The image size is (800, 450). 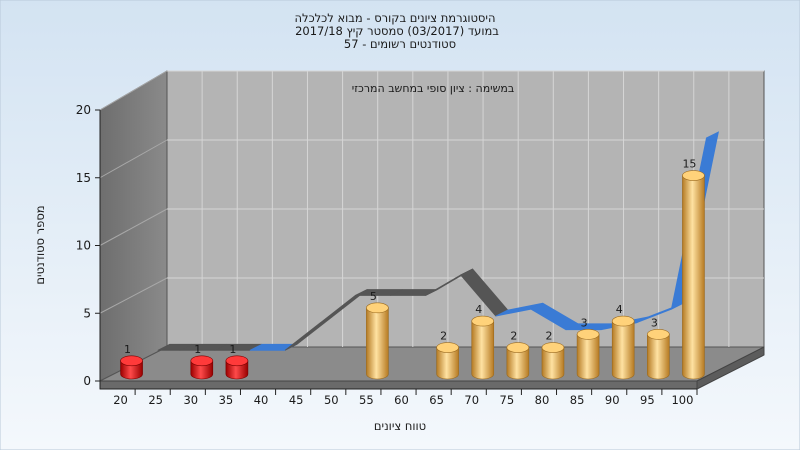 I want to click on chart-title-line-3: סטודנטים רשומים - 57, so click(x=400, y=44).